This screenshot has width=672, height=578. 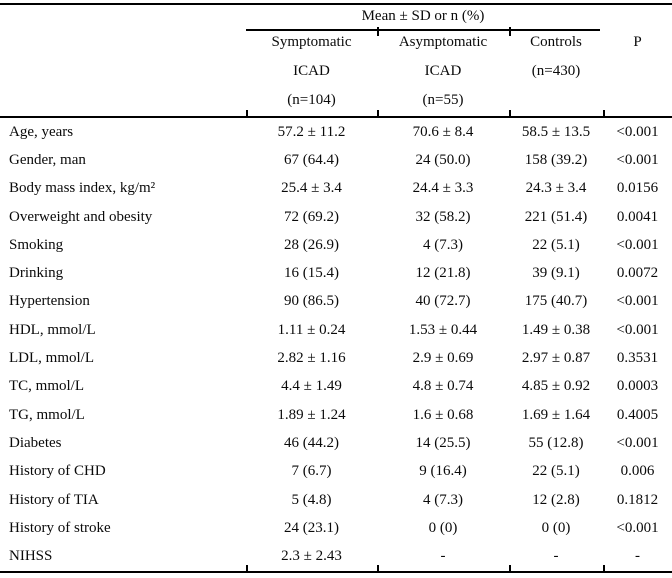 What do you see at coordinates (81, 216) in the screenshot?
I see `row-label: Overweight and obesity` at bounding box center [81, 216].